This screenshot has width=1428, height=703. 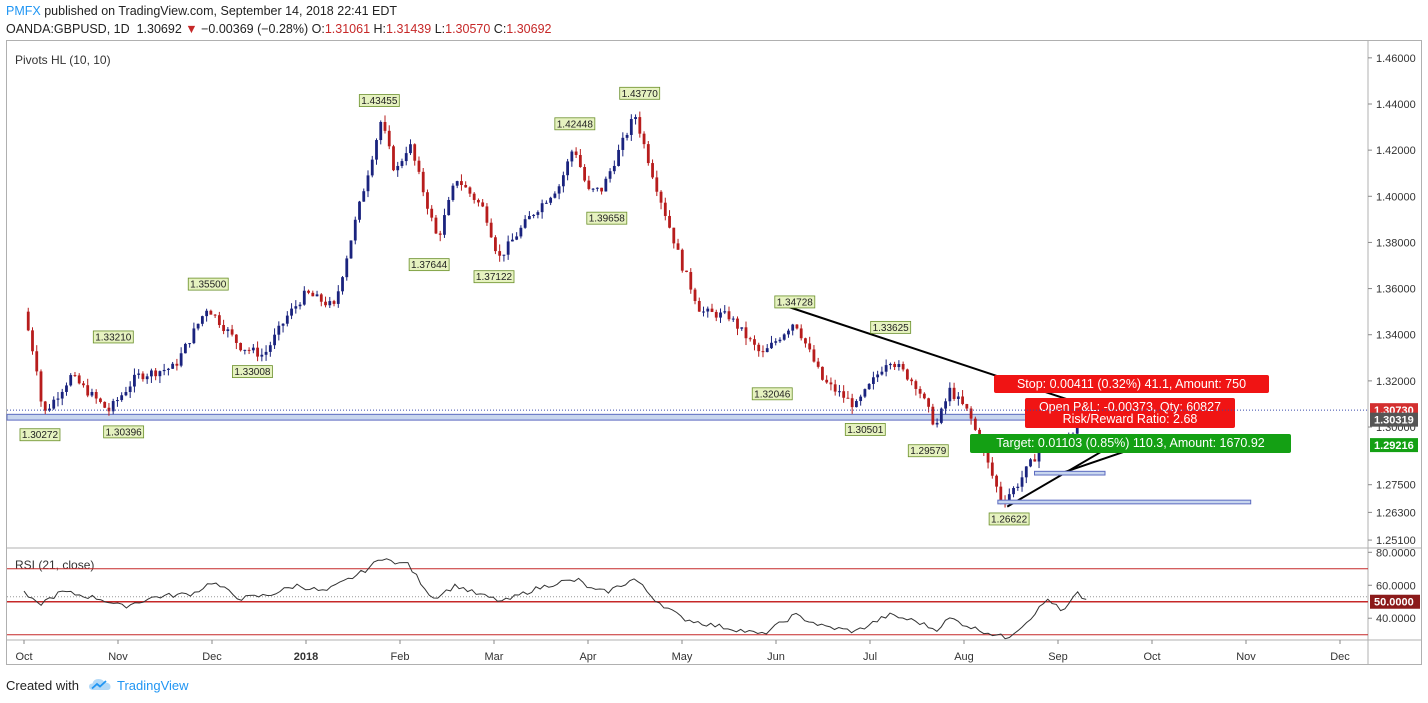 I want to click on pivot-label: 1.30396, so click(x=124, y=432).